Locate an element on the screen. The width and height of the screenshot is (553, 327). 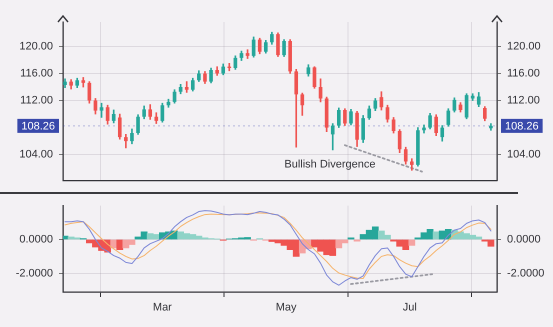
y-tick-label: 112.00 is located at coordinates (36, 100).